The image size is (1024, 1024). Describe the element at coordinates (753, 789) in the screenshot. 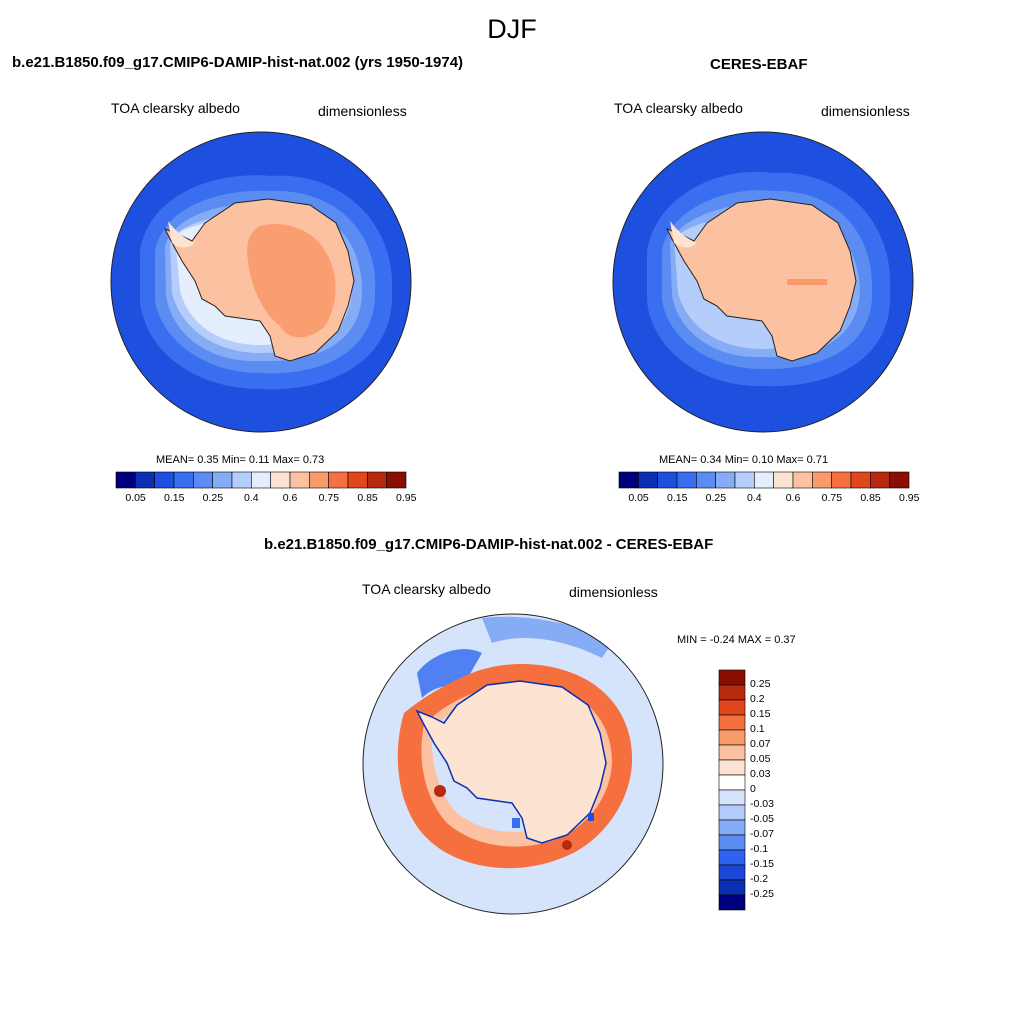

I see `colorbar-tick-label: 0` at that location.